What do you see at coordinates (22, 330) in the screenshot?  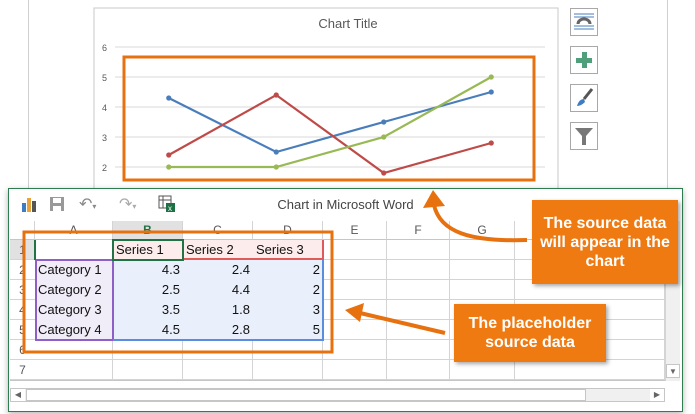 I see `row-header-5: 5` at bounding box center [22, 330].